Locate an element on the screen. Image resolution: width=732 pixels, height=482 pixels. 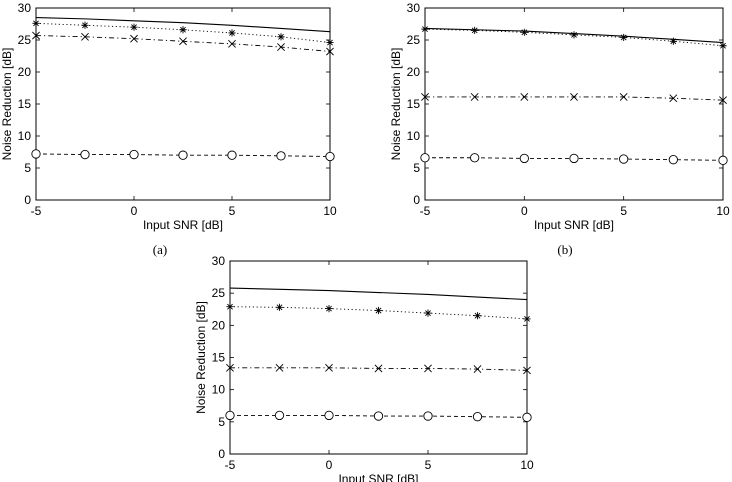
chart-caption: (b) is located at coordinates (564, 249).